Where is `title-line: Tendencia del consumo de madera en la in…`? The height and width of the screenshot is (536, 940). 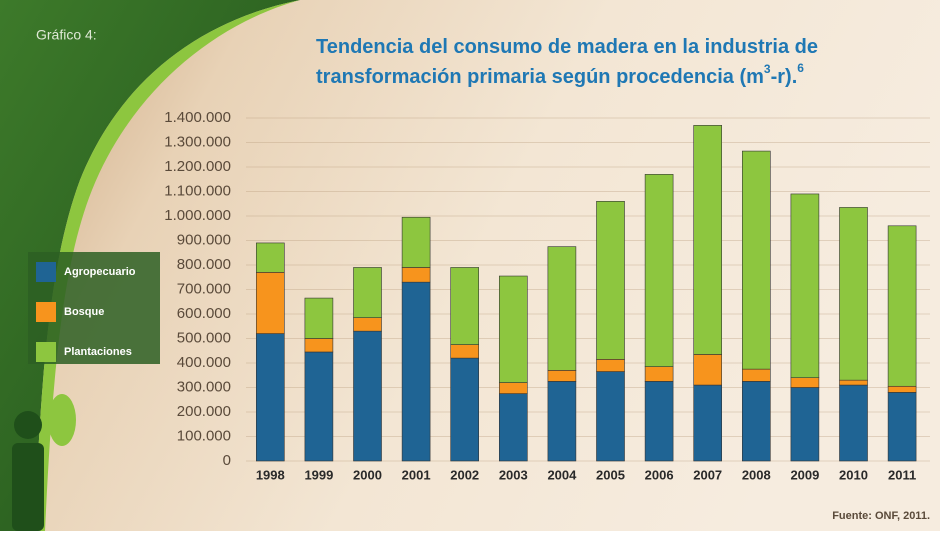
title-line: Tendencia del consumo de madera en la in… is located at coordinates (567, 47).